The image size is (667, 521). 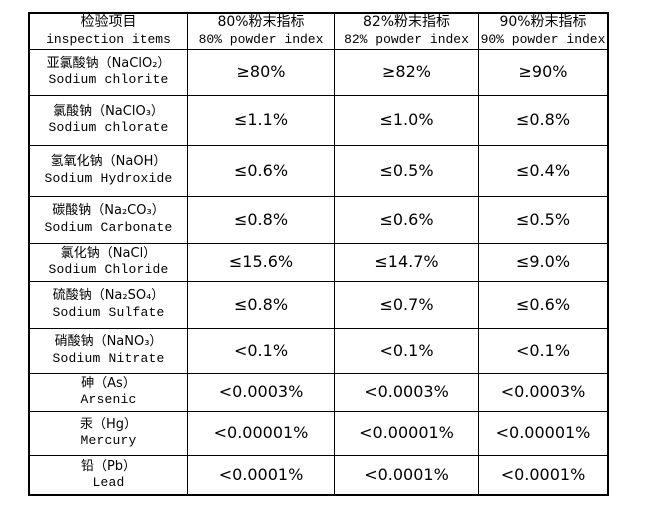 I want to click on item-cn: 碳酸钠（Na₂CO₃）, so click(x=108, y=211).